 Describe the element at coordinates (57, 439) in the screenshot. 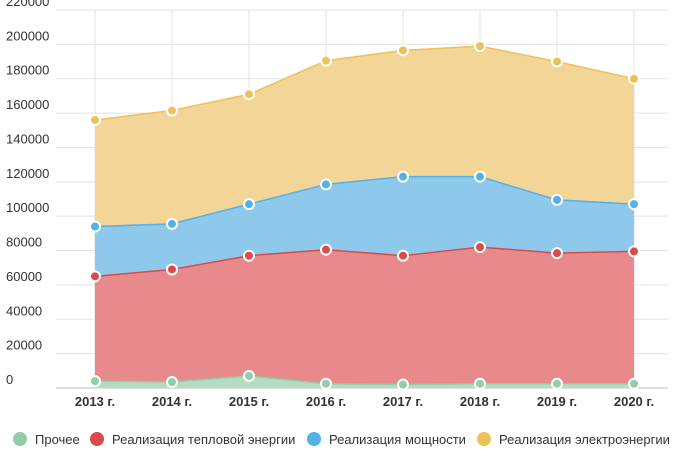

I see `legend-label: Прочее` at that location.